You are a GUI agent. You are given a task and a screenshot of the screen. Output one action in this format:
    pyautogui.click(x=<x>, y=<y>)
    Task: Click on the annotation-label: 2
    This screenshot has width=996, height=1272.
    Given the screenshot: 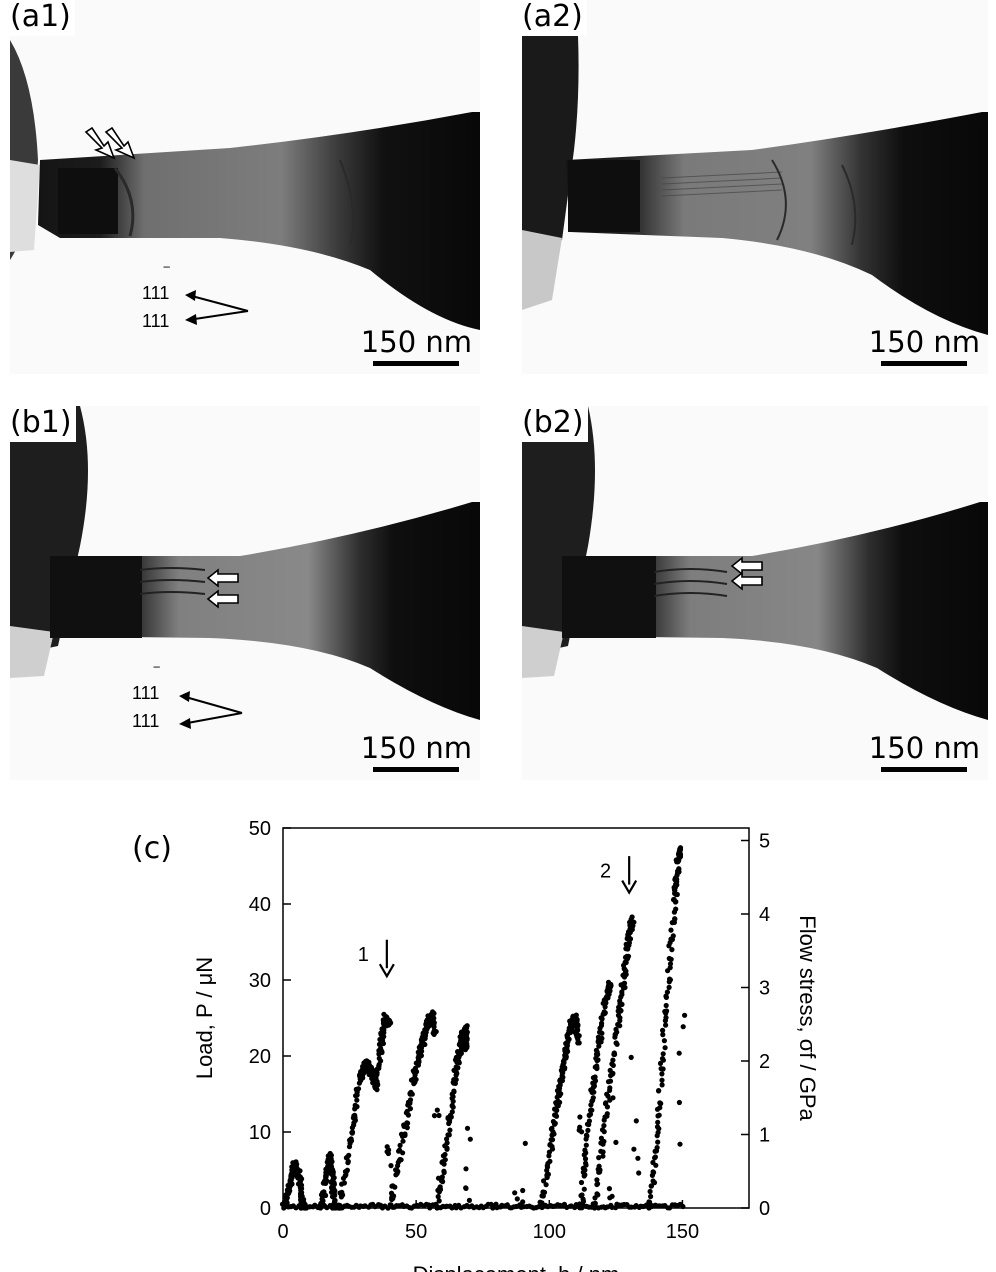 What is the action you would take?
    pyautogui.click(x=605, y=871)
    